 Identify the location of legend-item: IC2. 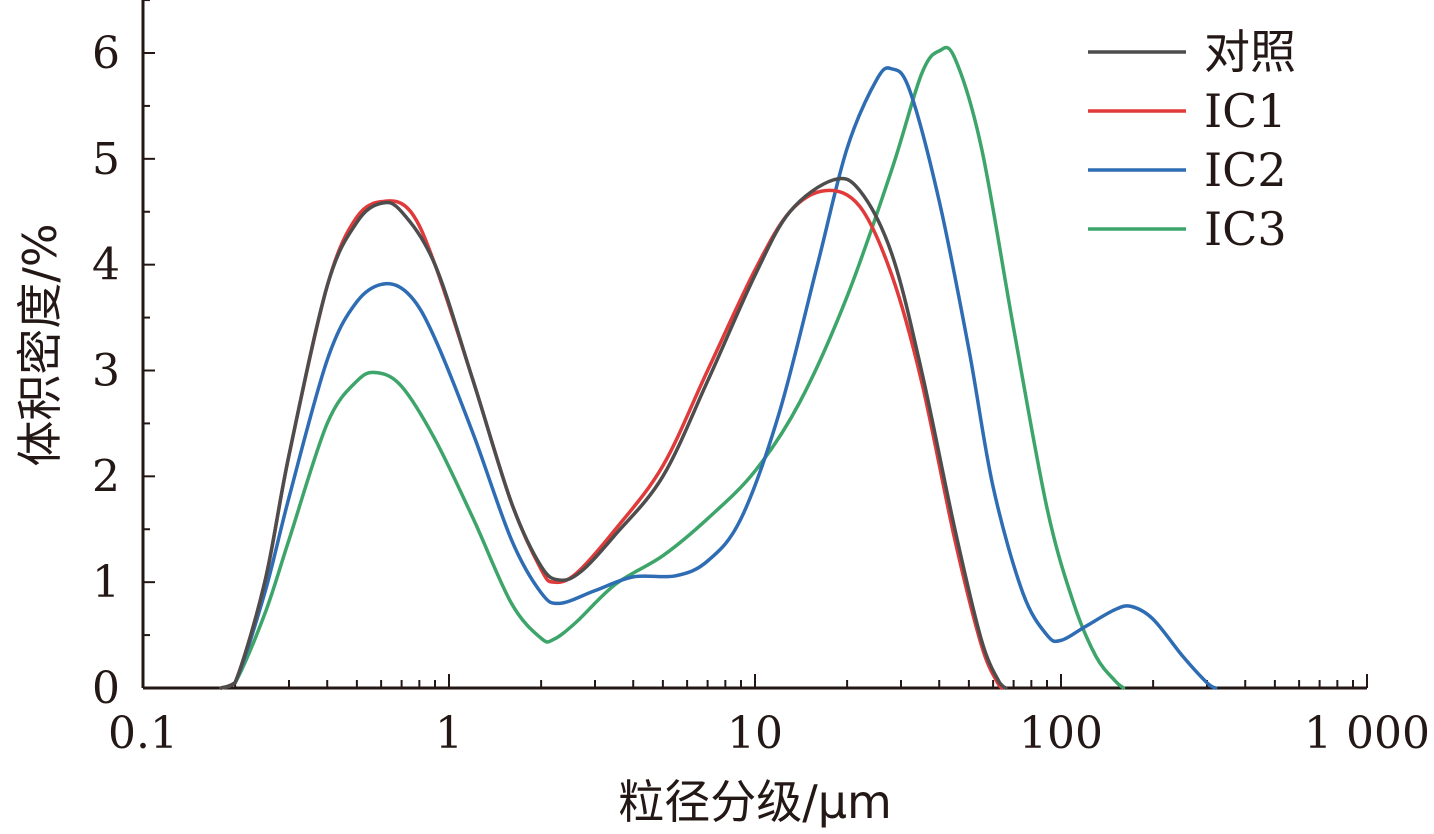
(1187, 170).